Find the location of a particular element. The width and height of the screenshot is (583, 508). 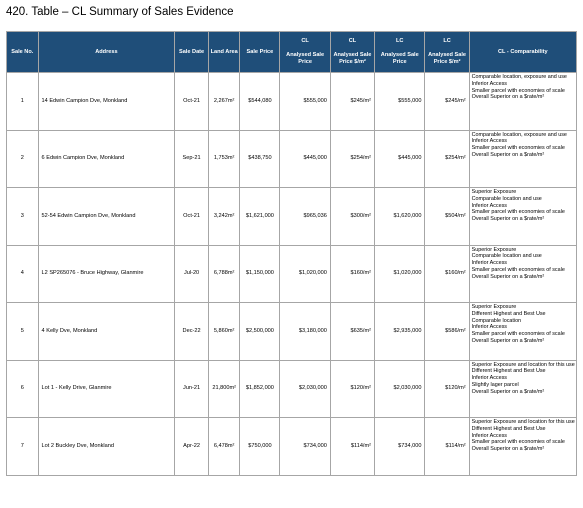

cell-sale-price: $1,621,000 is located at coordinates (260, 216).